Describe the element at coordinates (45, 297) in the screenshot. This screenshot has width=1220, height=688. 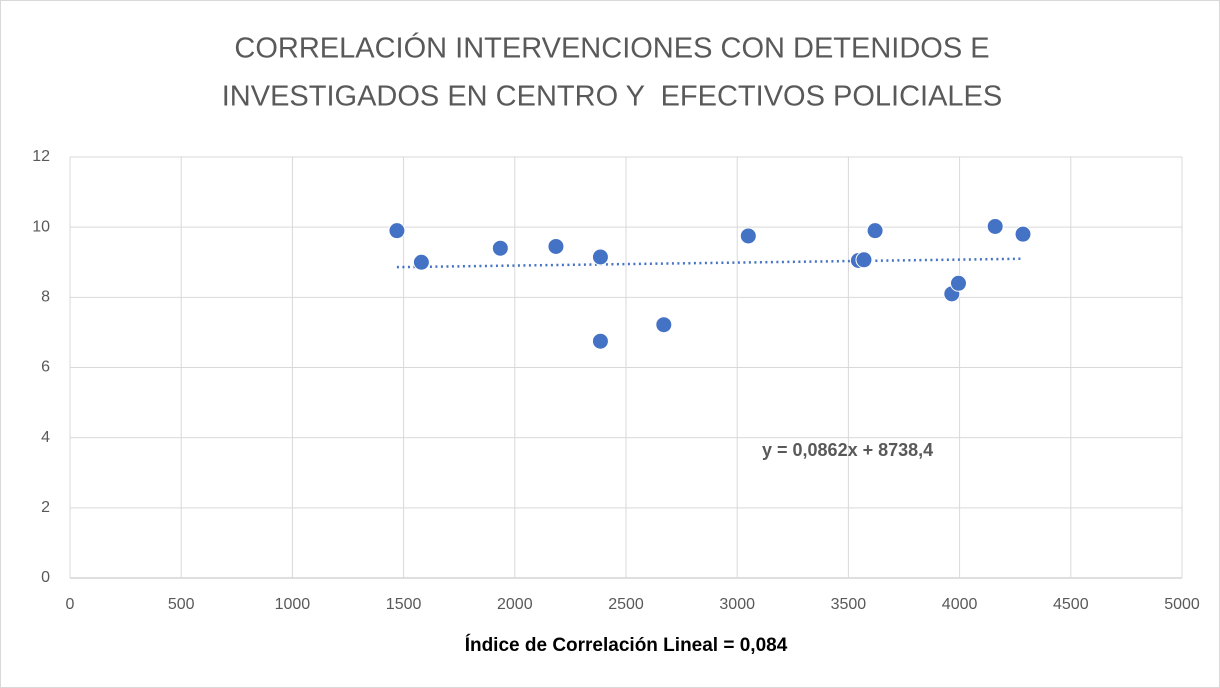
I see `y-tick-label: 8` at that location.